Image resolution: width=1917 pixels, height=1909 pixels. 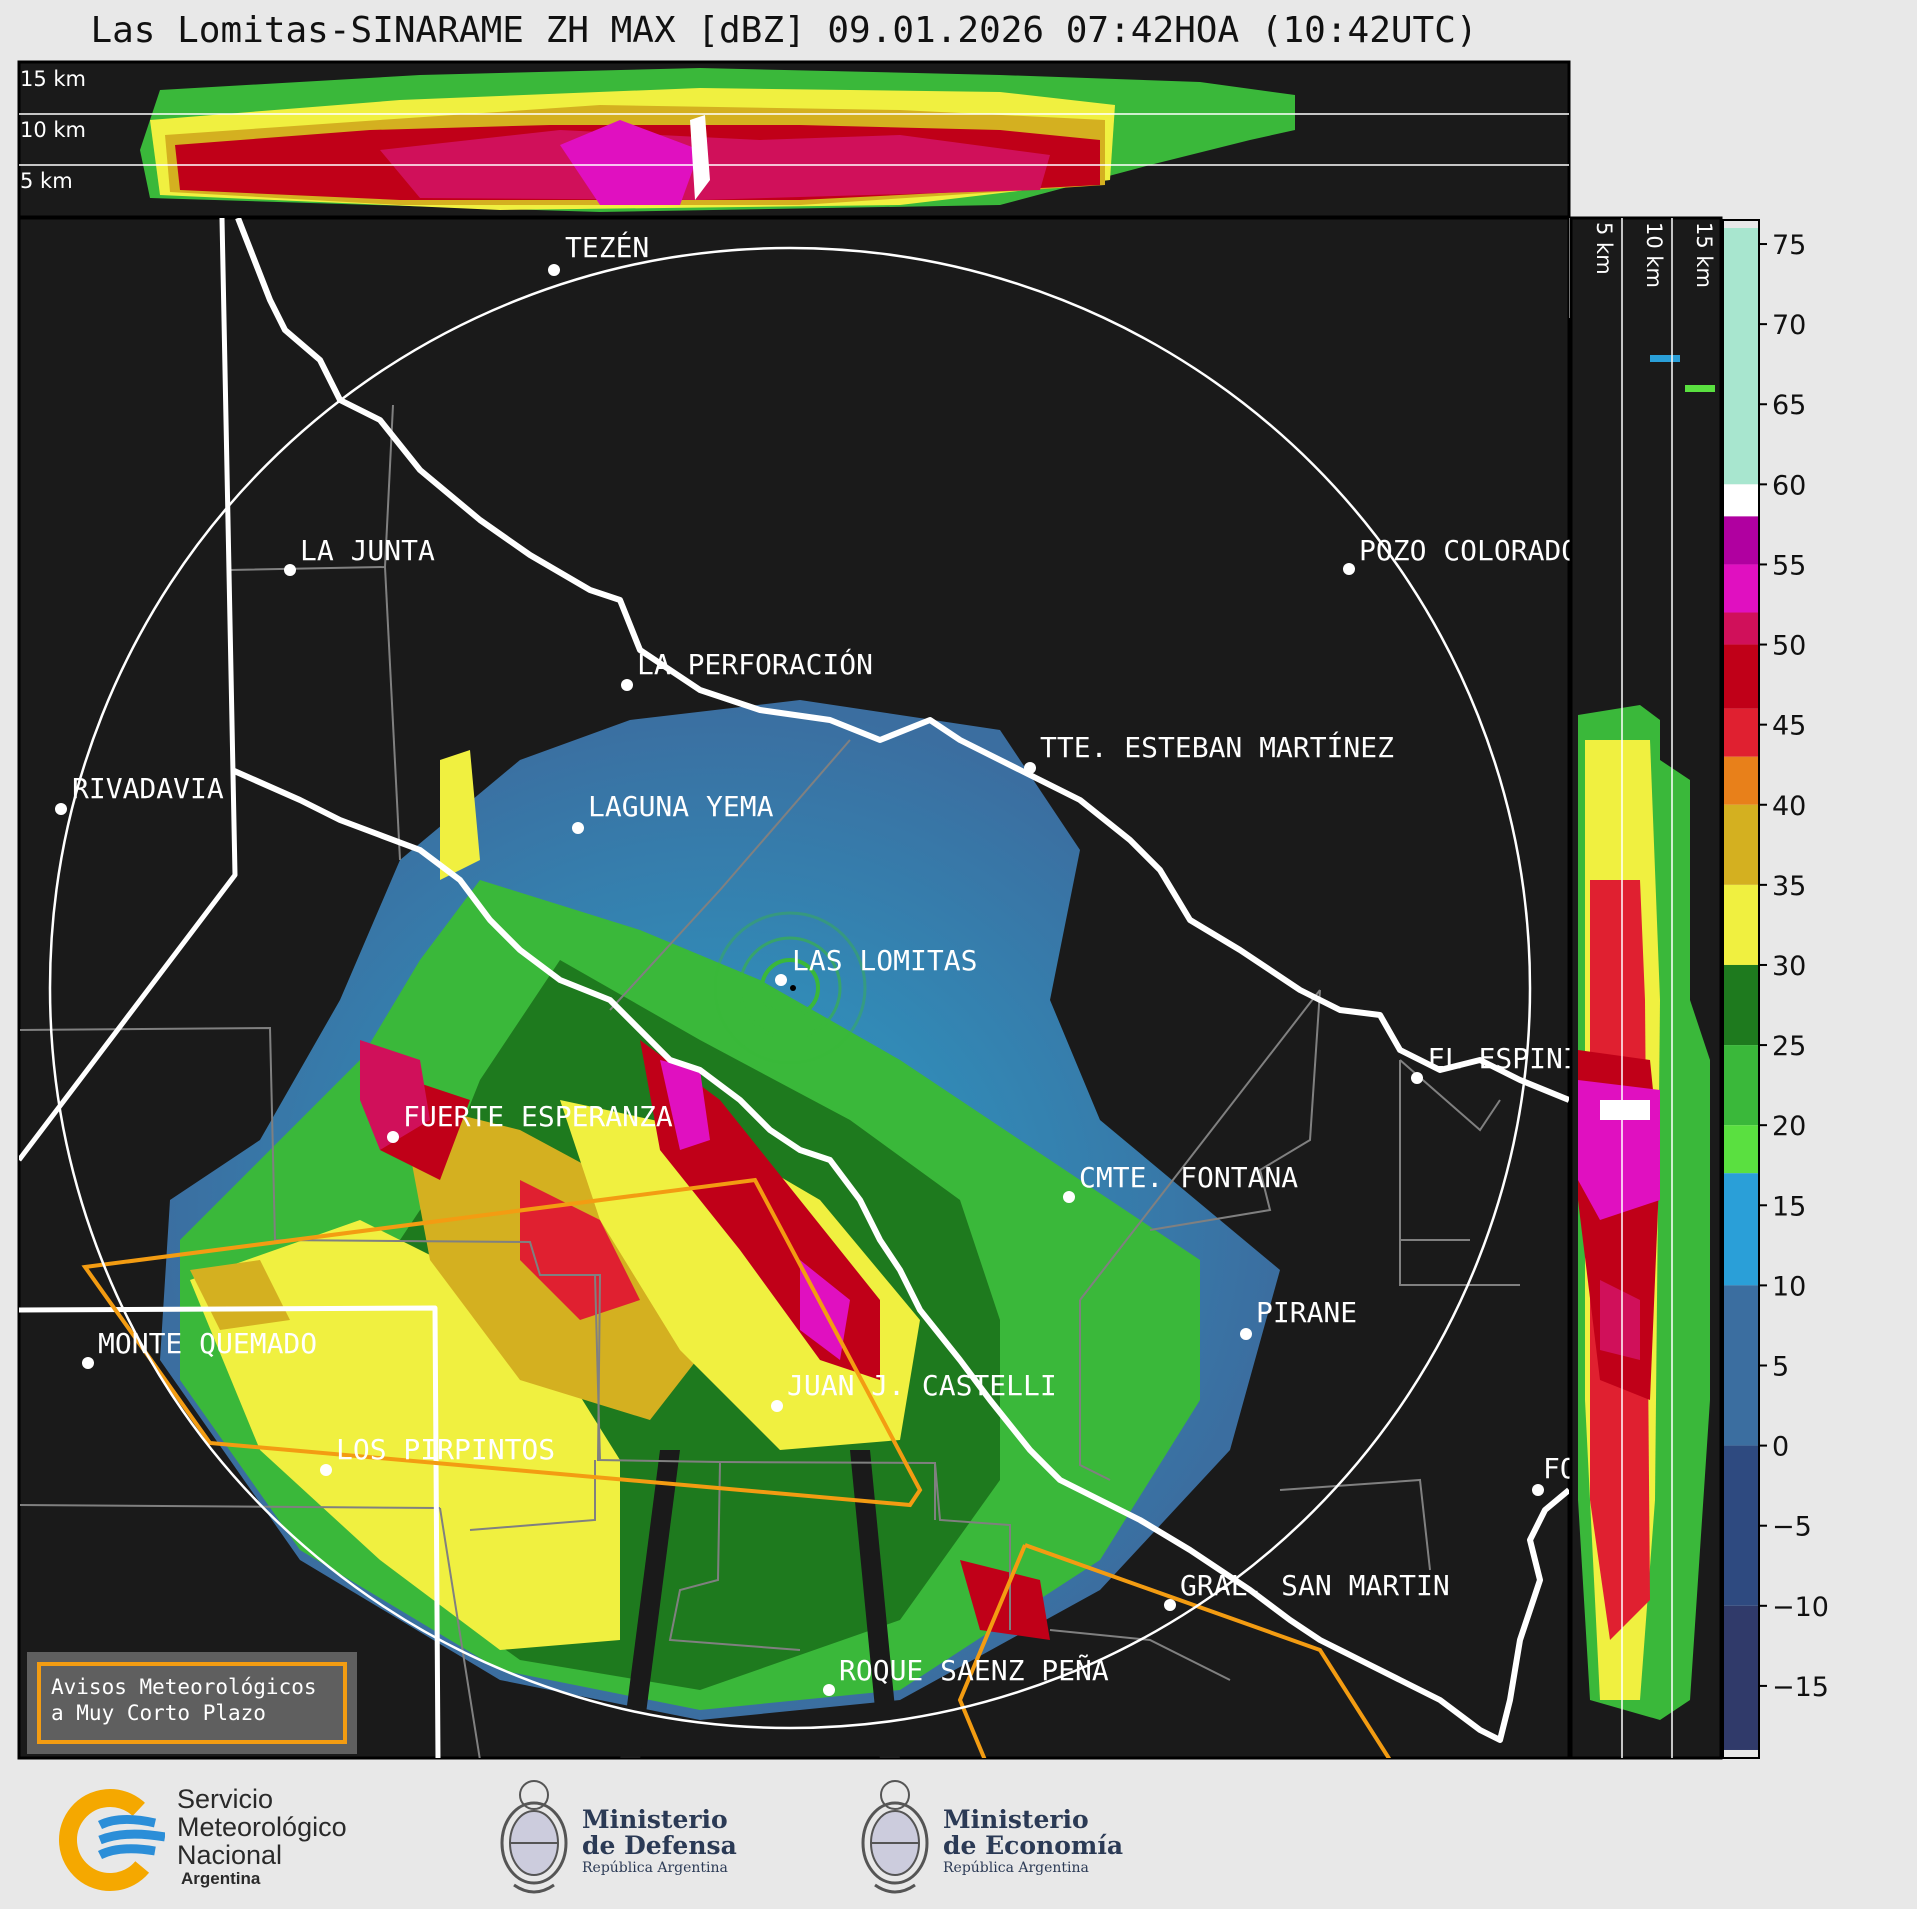 I want to click on smn-emblem-icon, so click(x=112, y=1840).